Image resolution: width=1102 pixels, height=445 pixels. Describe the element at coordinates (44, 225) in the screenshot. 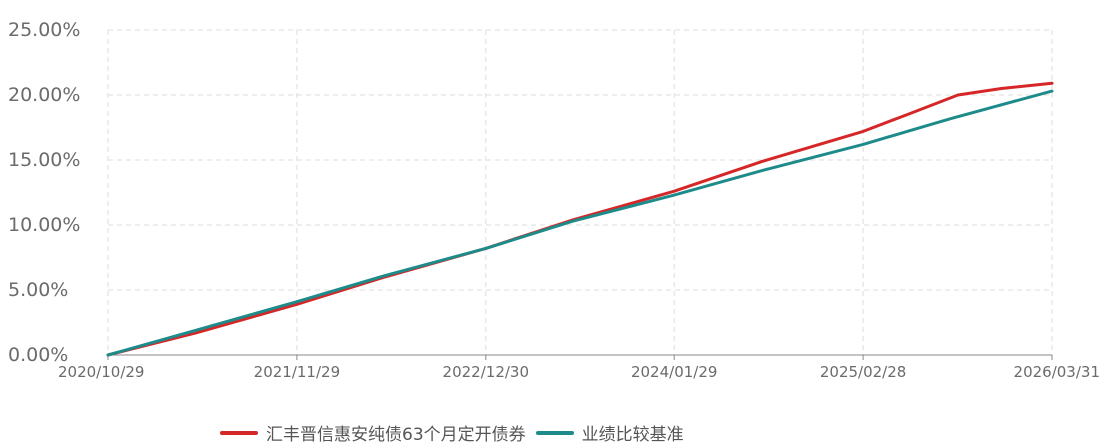

I see `y-tick-label: 10.00%` at that location.